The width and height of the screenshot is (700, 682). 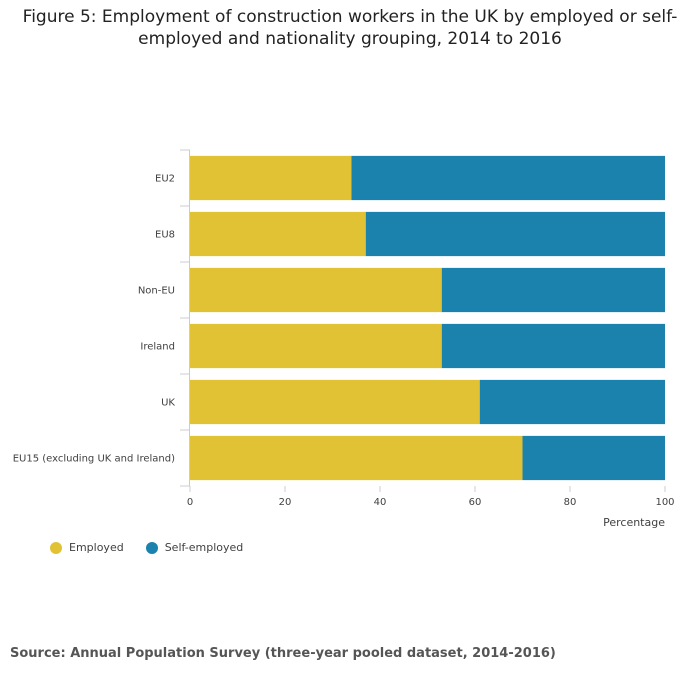 I want to click on value-tick-label: 60, so click(x=475, y=502).